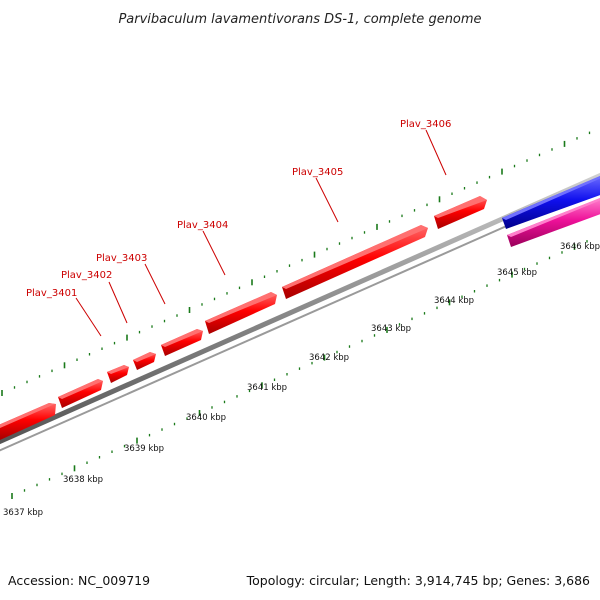  What do you see at coordinates (425, 124) in the screenshot?
I see `gene-label-plav-3406: Plav_3406` at bounding box center [425, 124].